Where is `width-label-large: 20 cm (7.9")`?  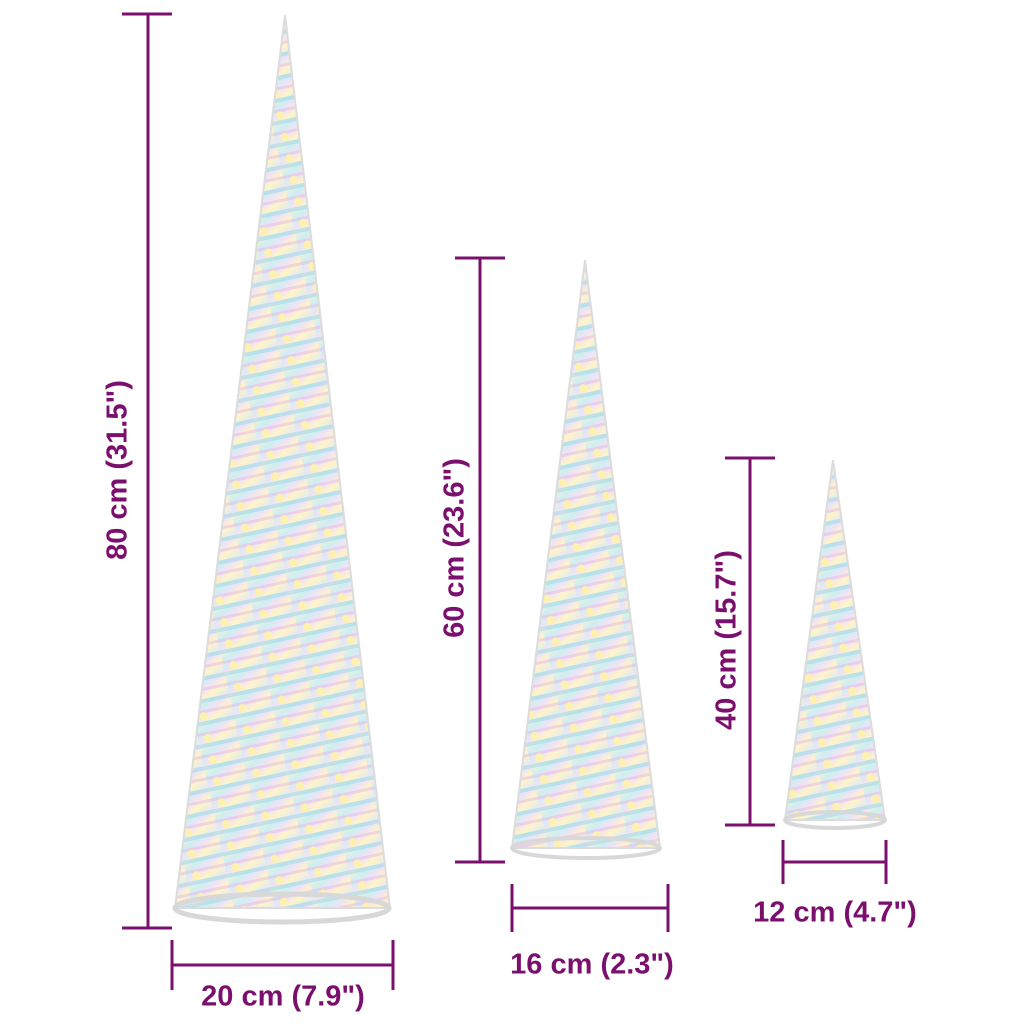 width-label-large: 20 cm (7.9") is located at coordinates (283, 996).